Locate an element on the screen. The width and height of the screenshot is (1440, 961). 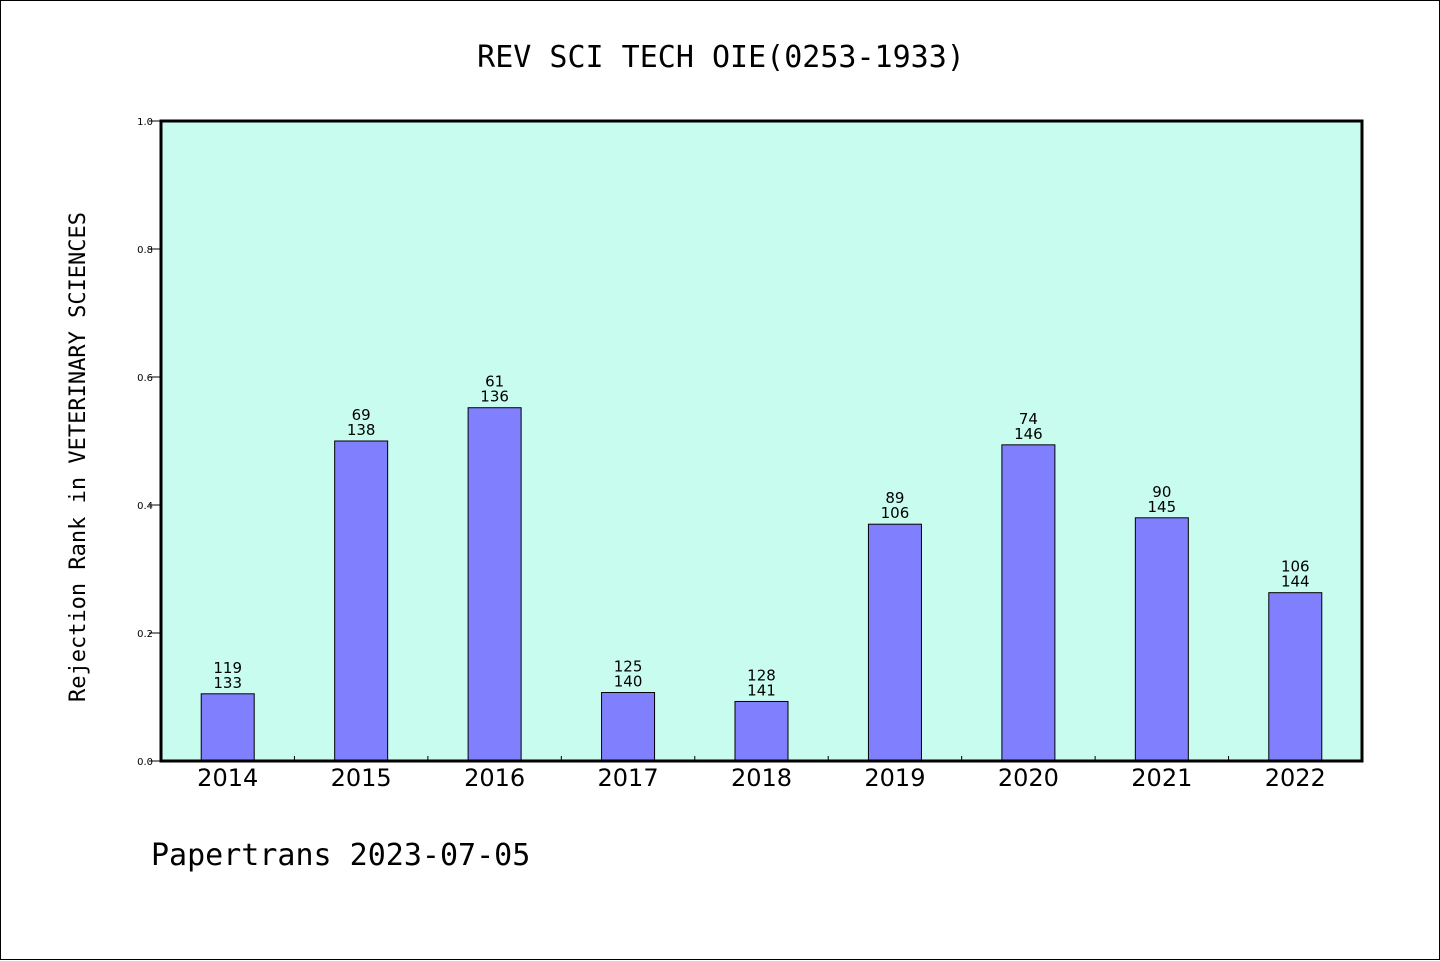
data-label-bottom: 140 is located at coordinates (628, 682).